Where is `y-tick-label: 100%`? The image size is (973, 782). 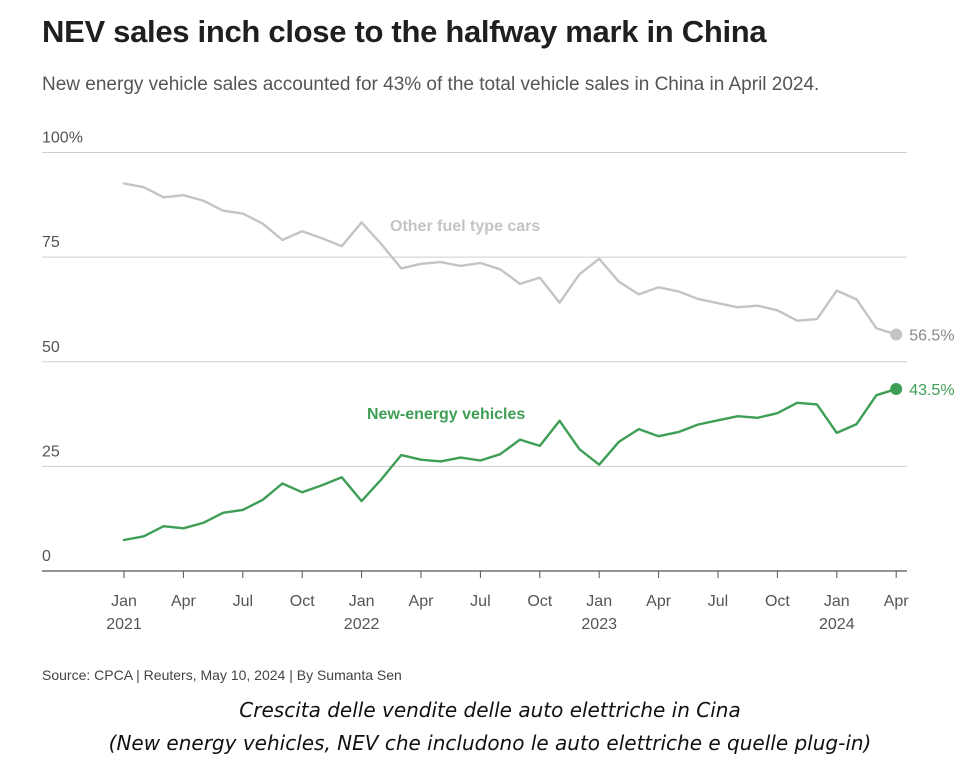
y-tick-label: 100% is located at coordinates (62, 138).